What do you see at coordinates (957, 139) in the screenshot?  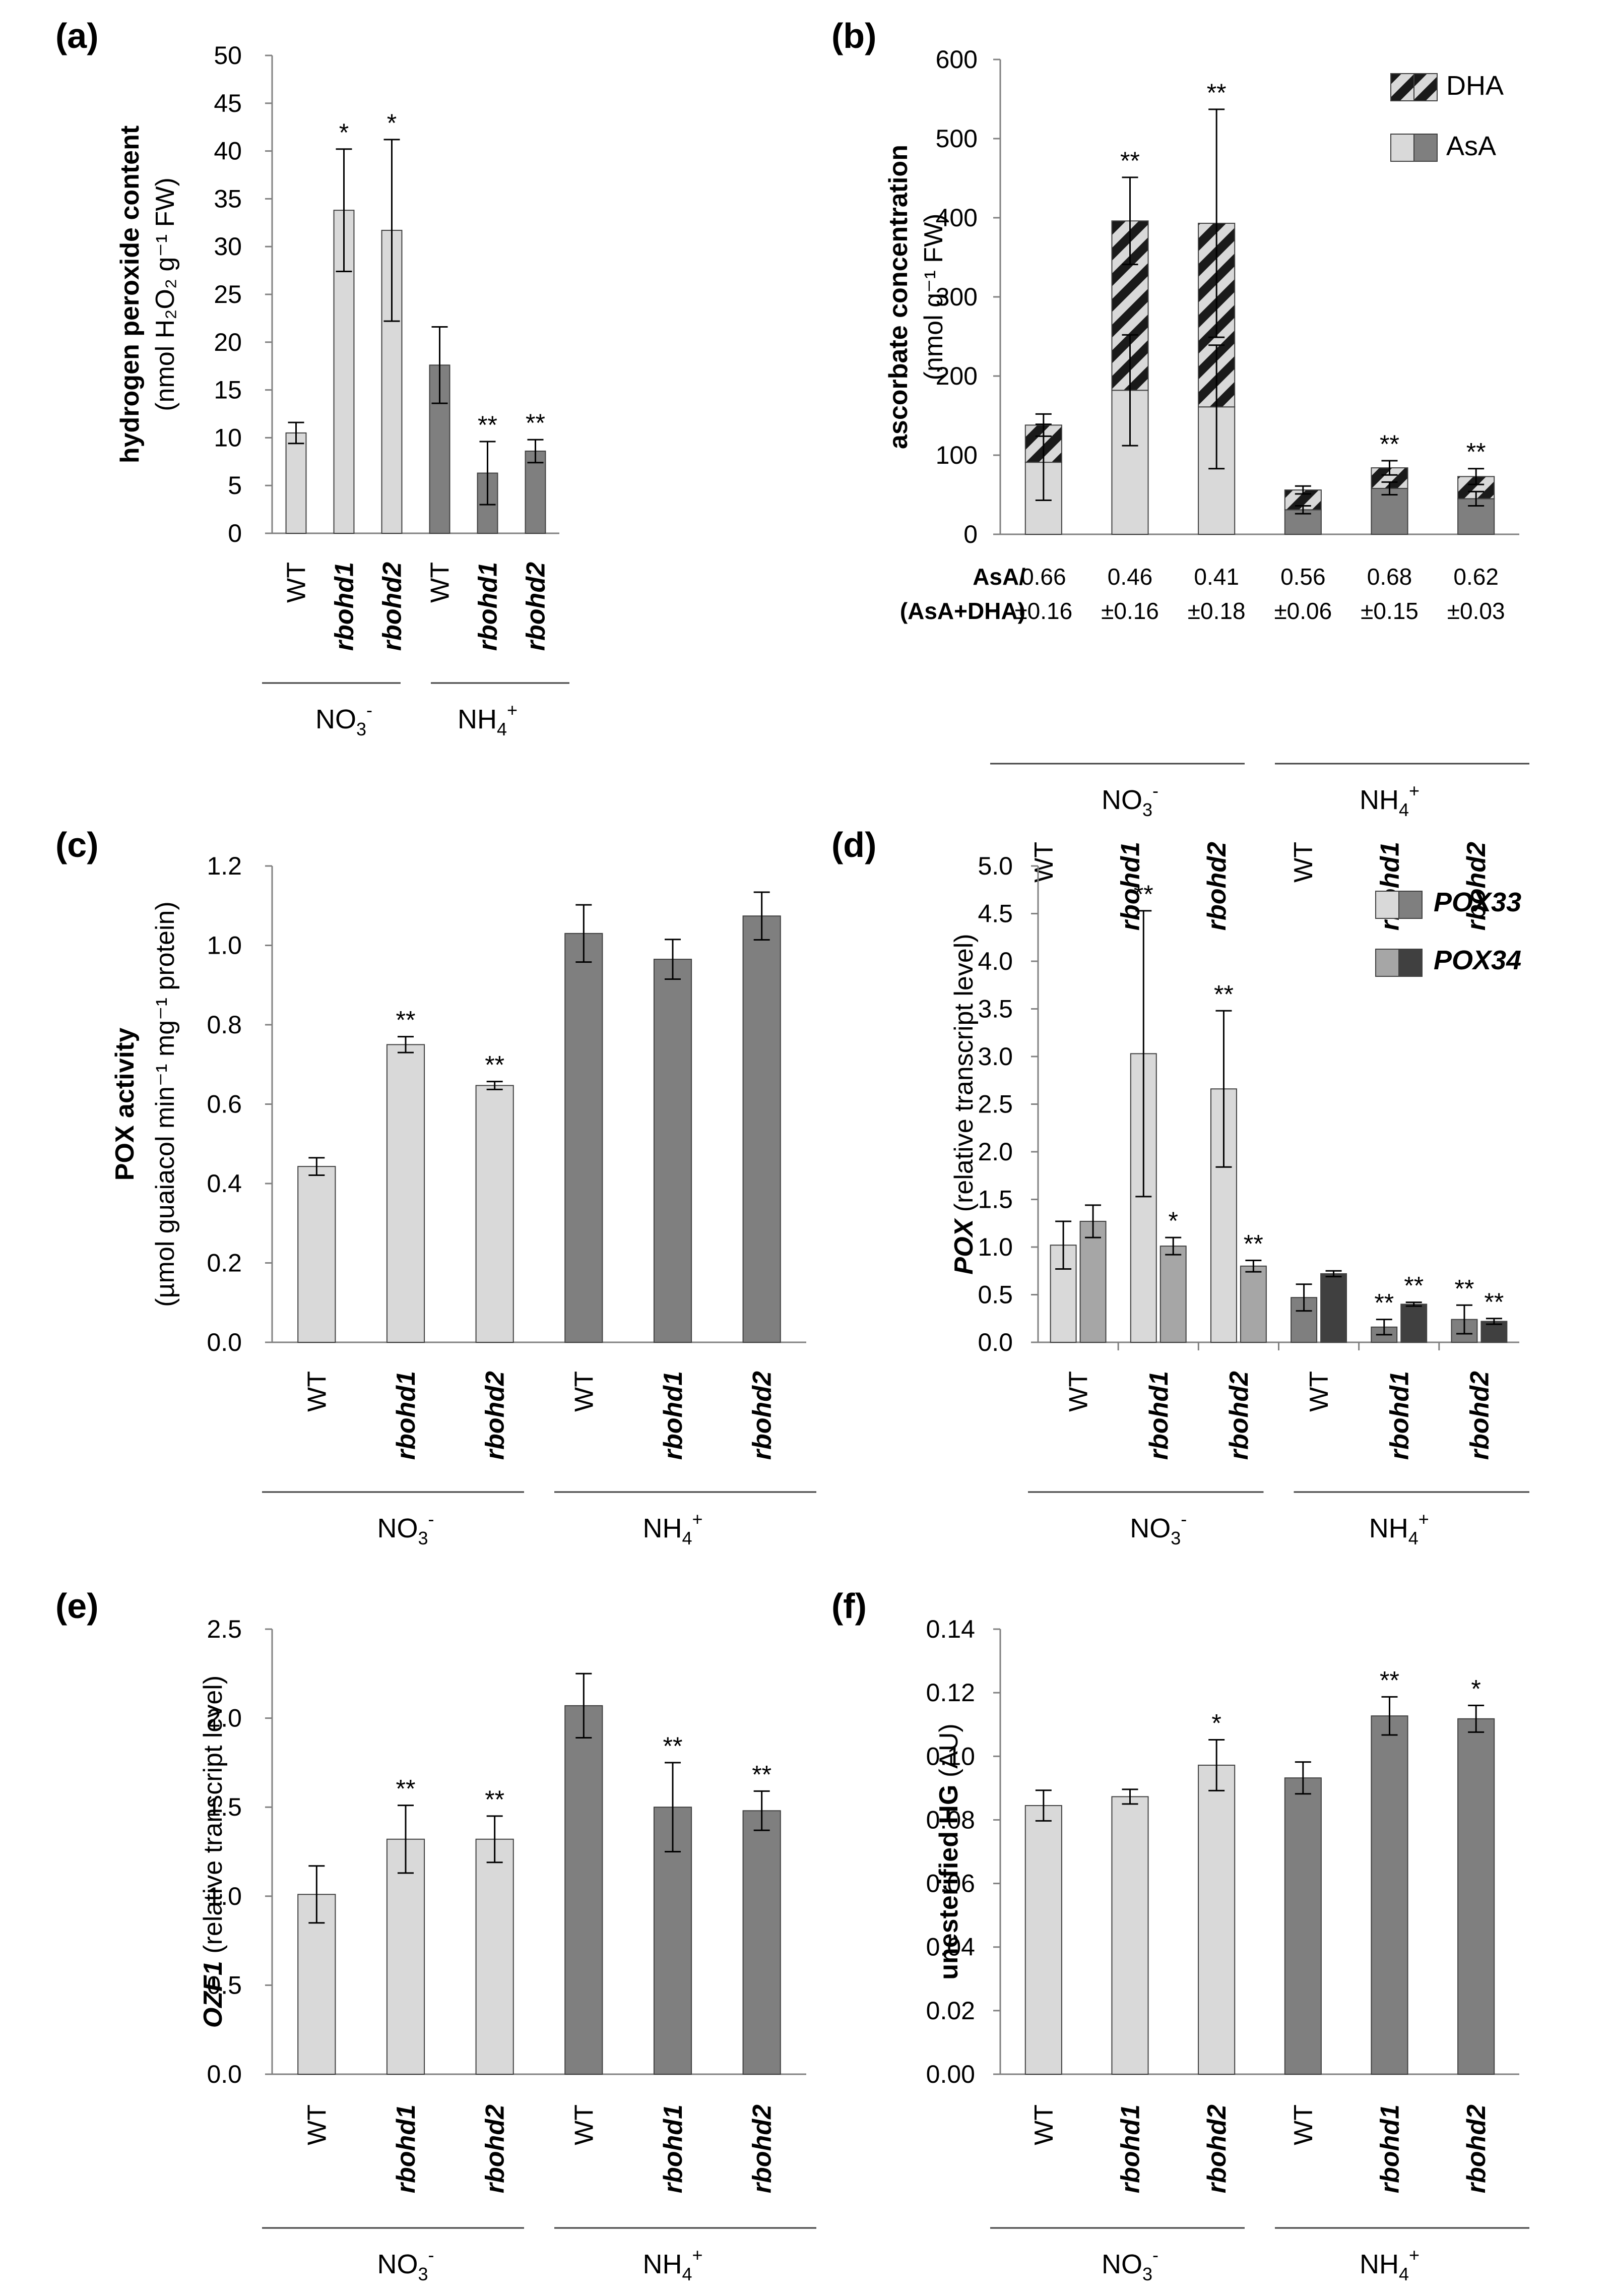 I see `y-tick-label: 500` at bounding box center [957, 139].